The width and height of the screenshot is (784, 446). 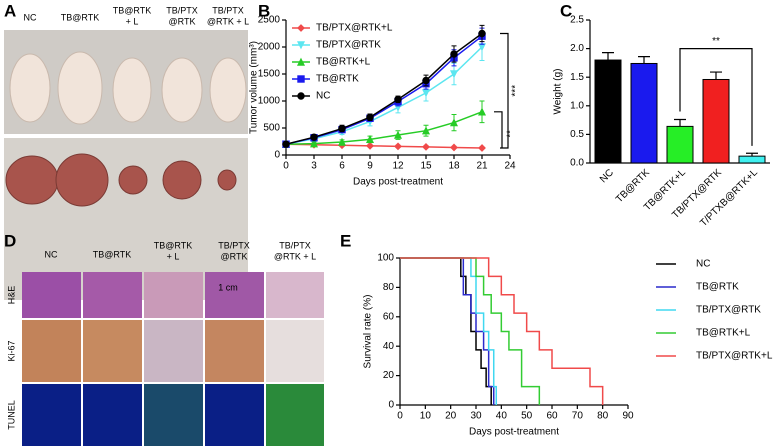 I want to click on x-tick-label: 90, so click(x=628, y=416).